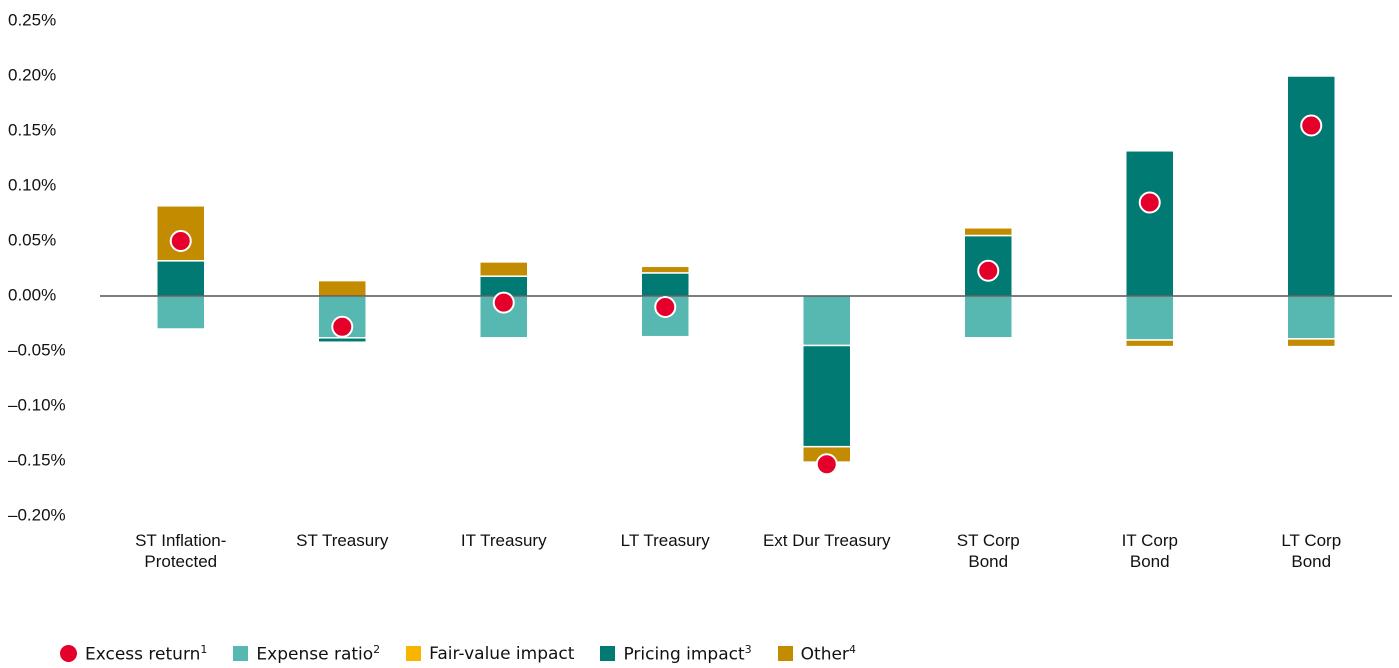  I want to click on legend-item: Other4, so click(816, 654).